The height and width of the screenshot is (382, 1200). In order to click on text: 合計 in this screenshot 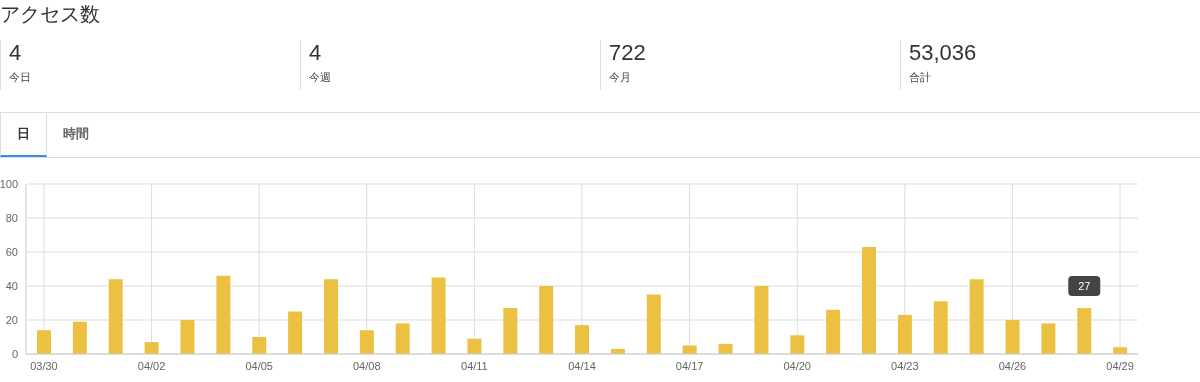, I will do `click(920, 77)`.